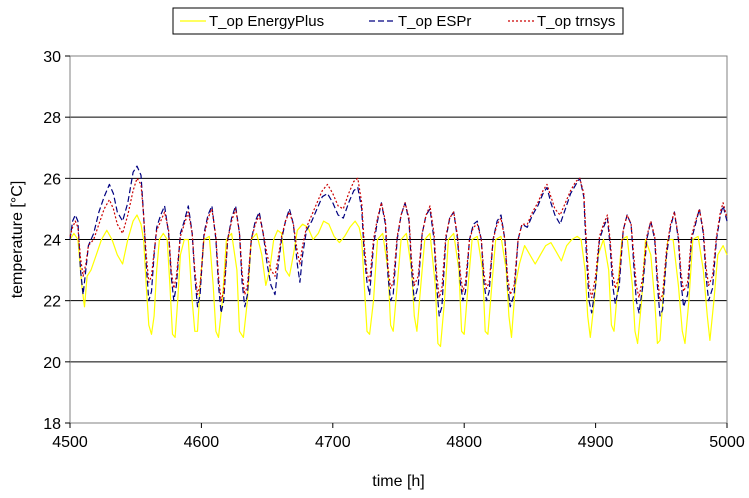 This screenshot has height=498, width=749. Describe the element at coordinates (52, 424) in the screenshot. I see `y-tick-label: 18` at that location.